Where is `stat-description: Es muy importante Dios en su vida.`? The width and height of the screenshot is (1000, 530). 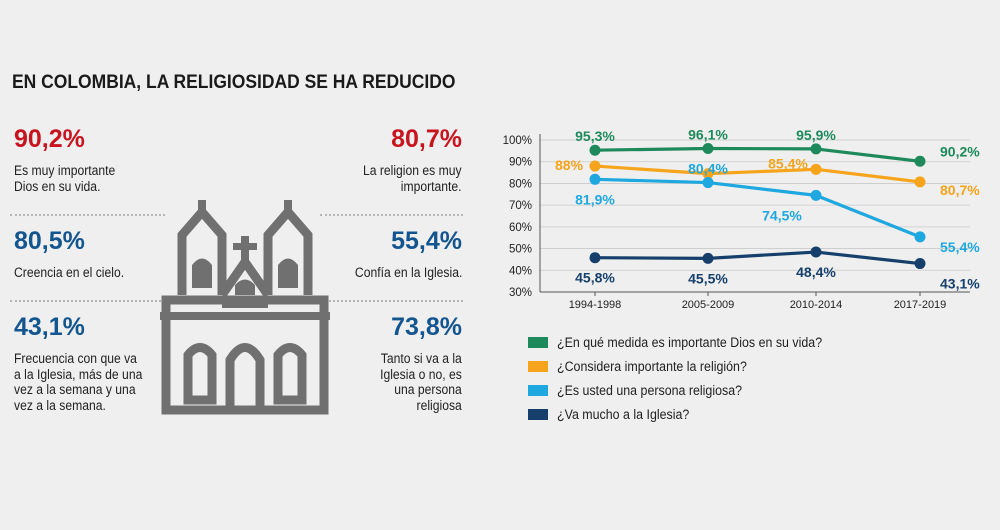 stat-description: Es muy importante Dios en su vida. is located at coordinates (64, 178).